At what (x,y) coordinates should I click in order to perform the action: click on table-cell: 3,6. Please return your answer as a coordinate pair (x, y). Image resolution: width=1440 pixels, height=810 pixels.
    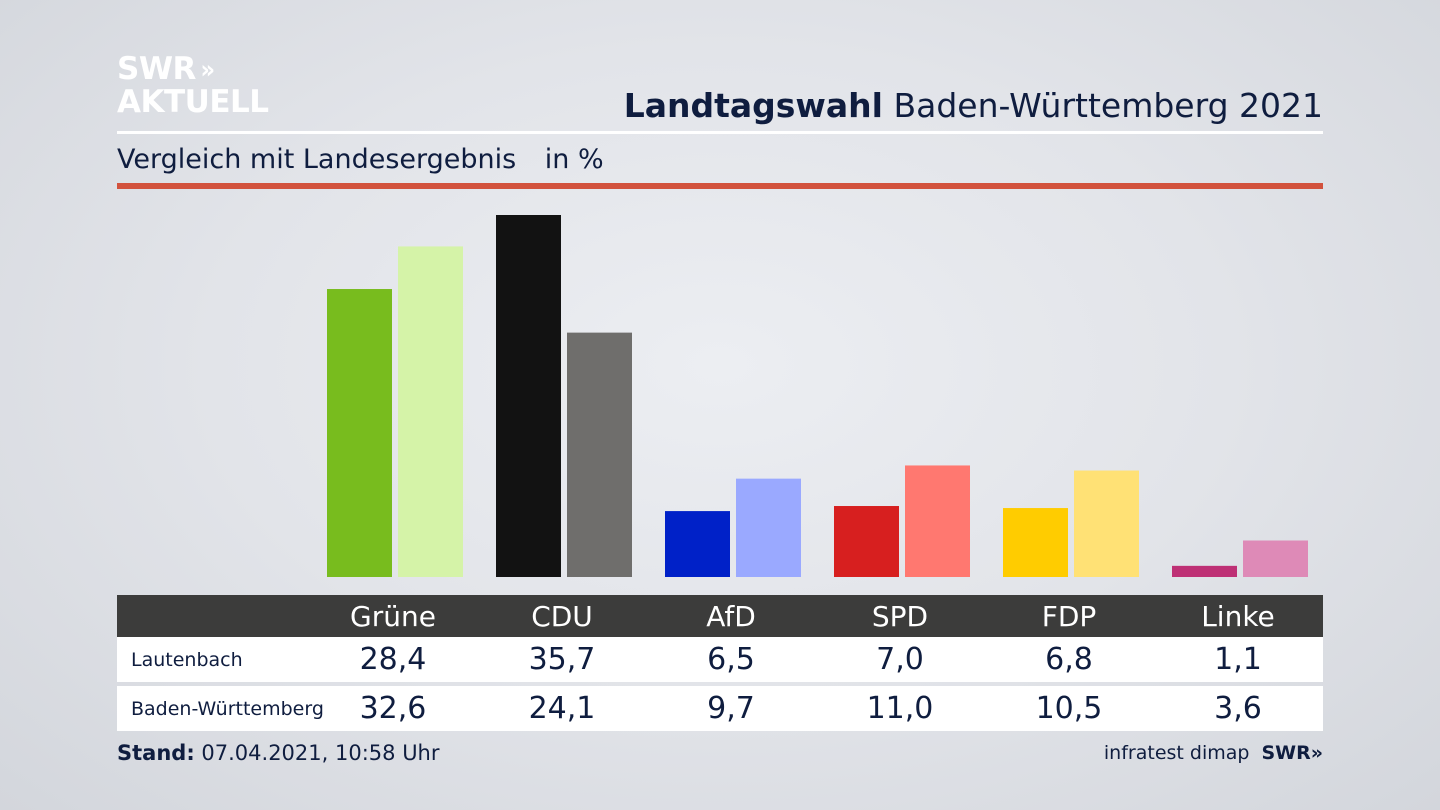
    Looking at the image, I should click on (1238, 708).